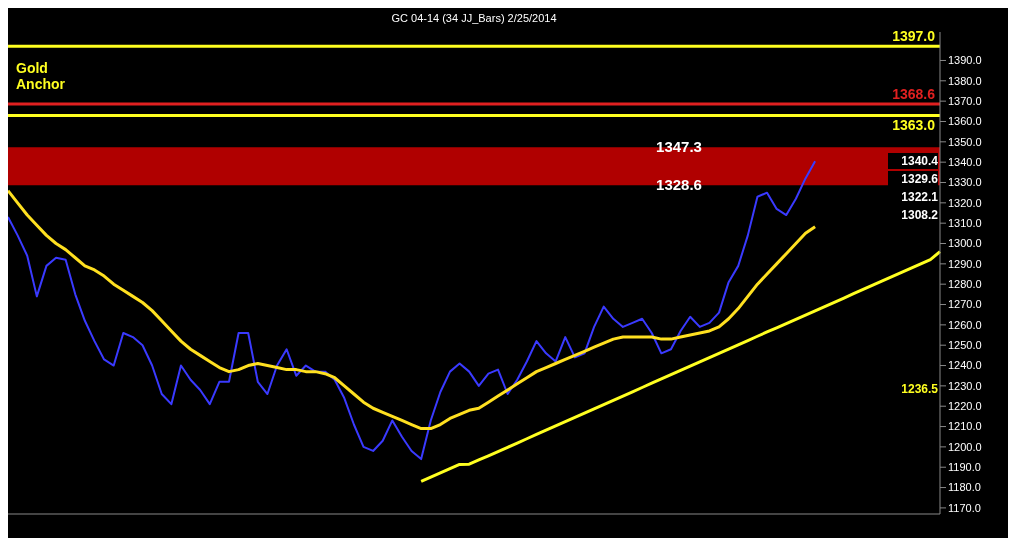  Describe the element at coordinates (965, 446) in the screenshot. I see `y-tick-label: 1200.0` at that location.